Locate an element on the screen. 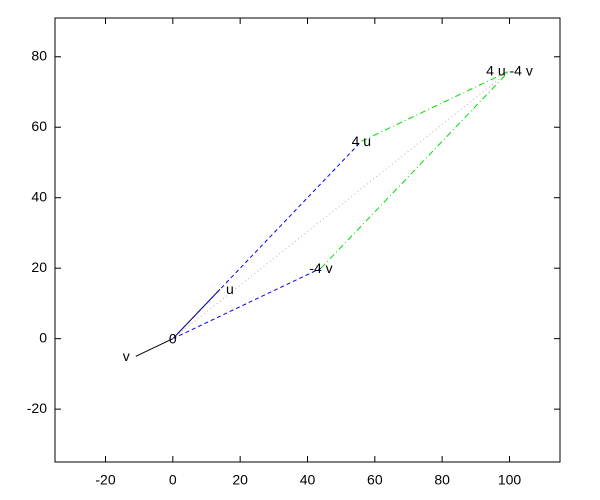  y-tick-label: 20 is located at coordinates (39, 267).